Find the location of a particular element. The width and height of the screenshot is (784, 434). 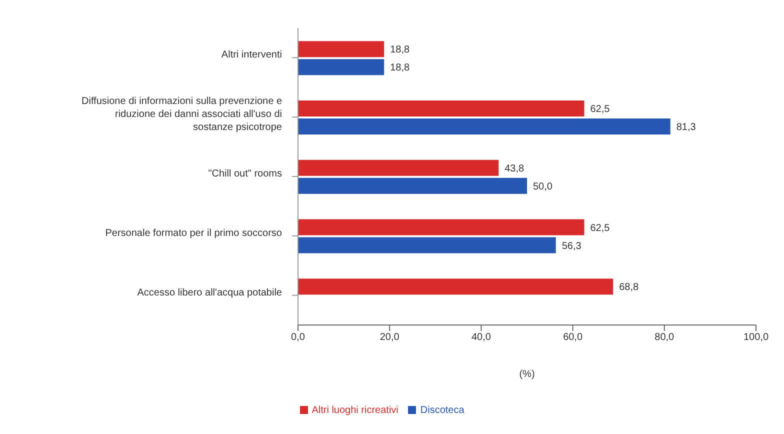

data-label: 43,8 is located at coordinates (514, 168).